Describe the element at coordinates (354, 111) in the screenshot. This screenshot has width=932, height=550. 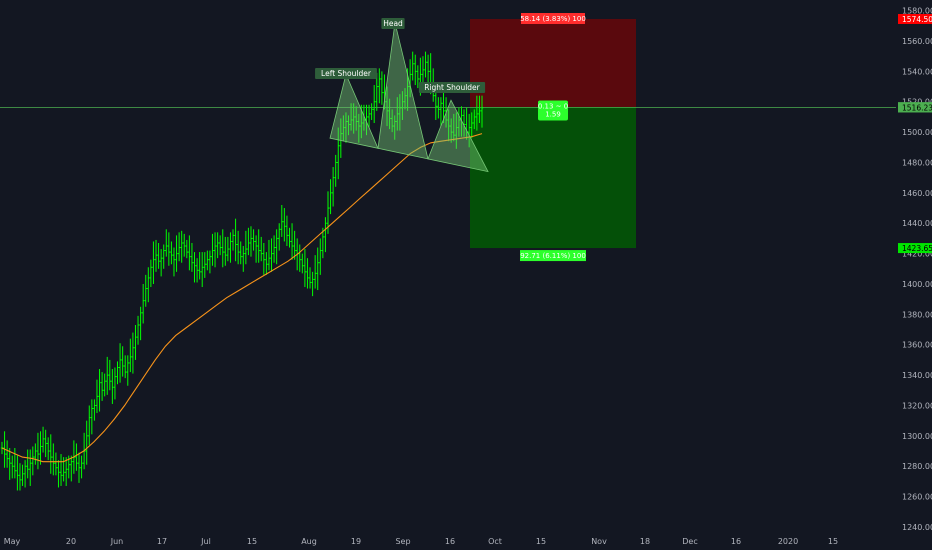
I see `left-shoulder-triangle` at that location.